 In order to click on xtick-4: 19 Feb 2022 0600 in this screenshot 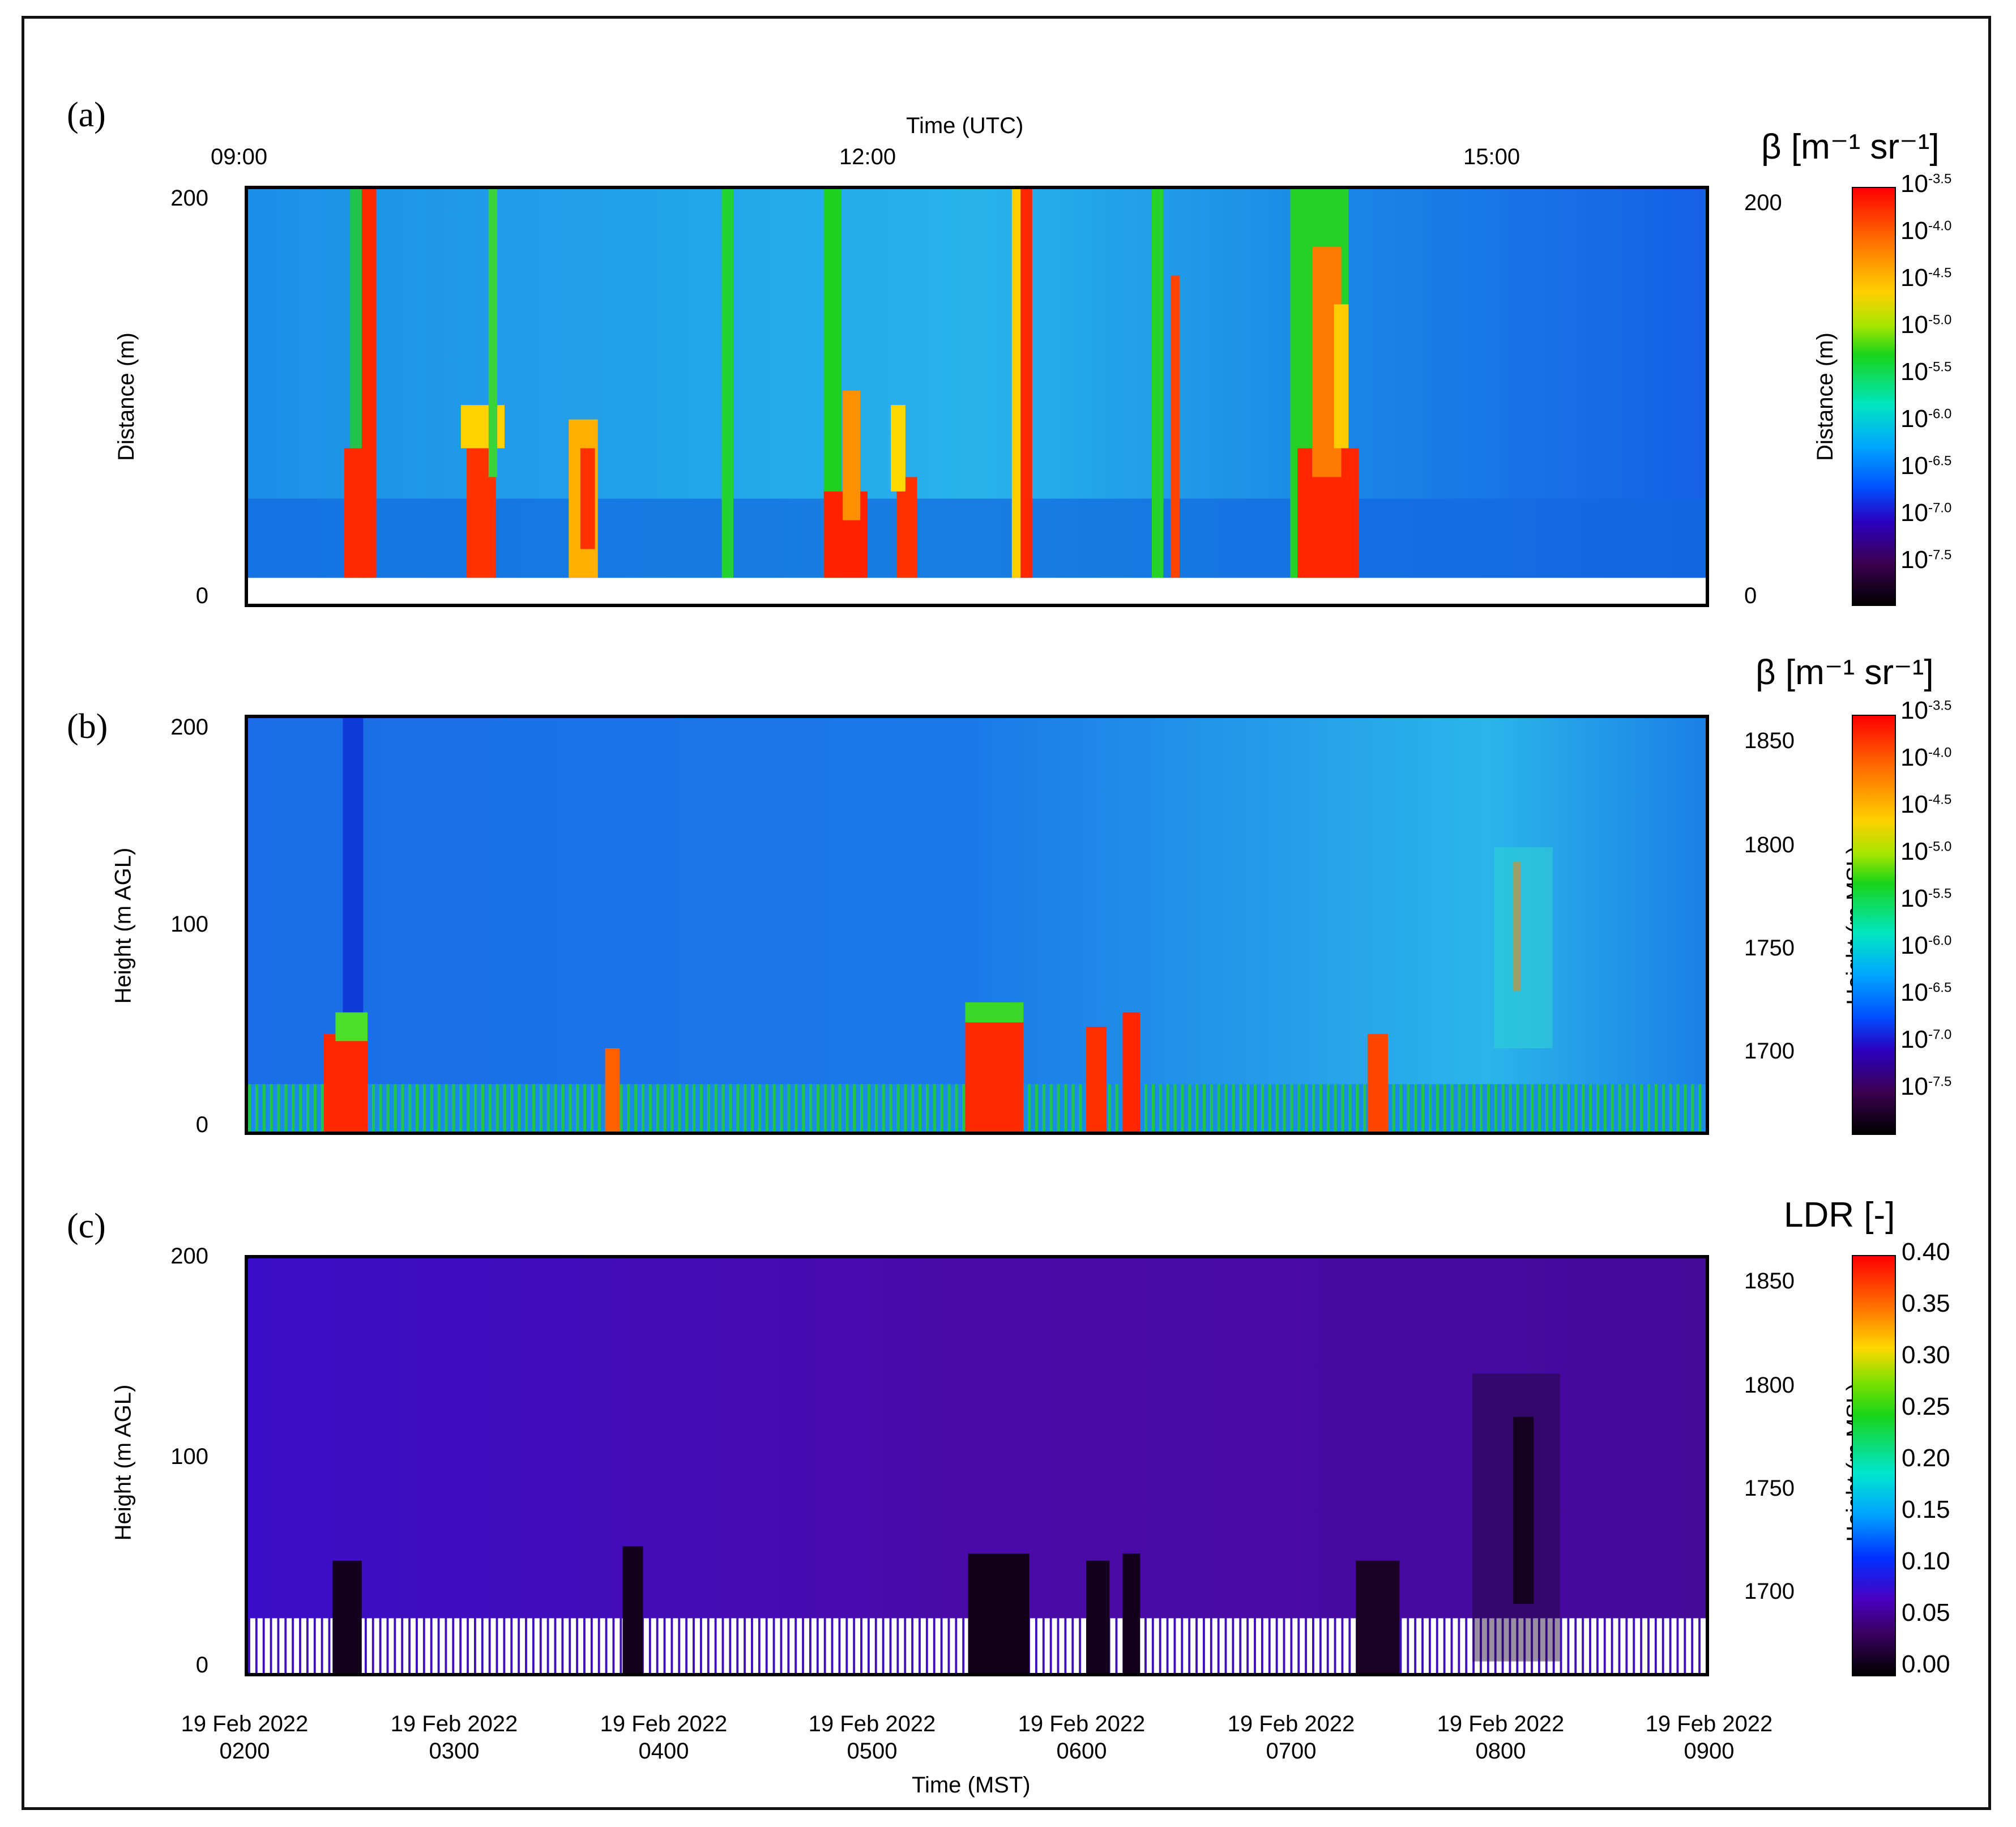, I will do `click(1082, 1737)`.